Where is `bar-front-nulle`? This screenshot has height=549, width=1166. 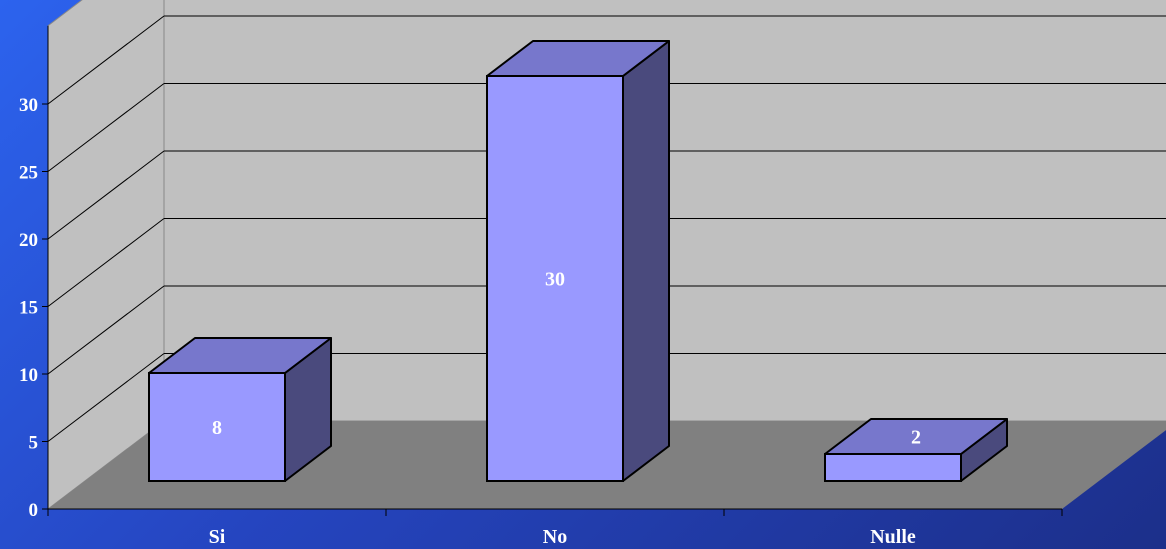 bar-front-nulle is located at coordinates (893, 467).